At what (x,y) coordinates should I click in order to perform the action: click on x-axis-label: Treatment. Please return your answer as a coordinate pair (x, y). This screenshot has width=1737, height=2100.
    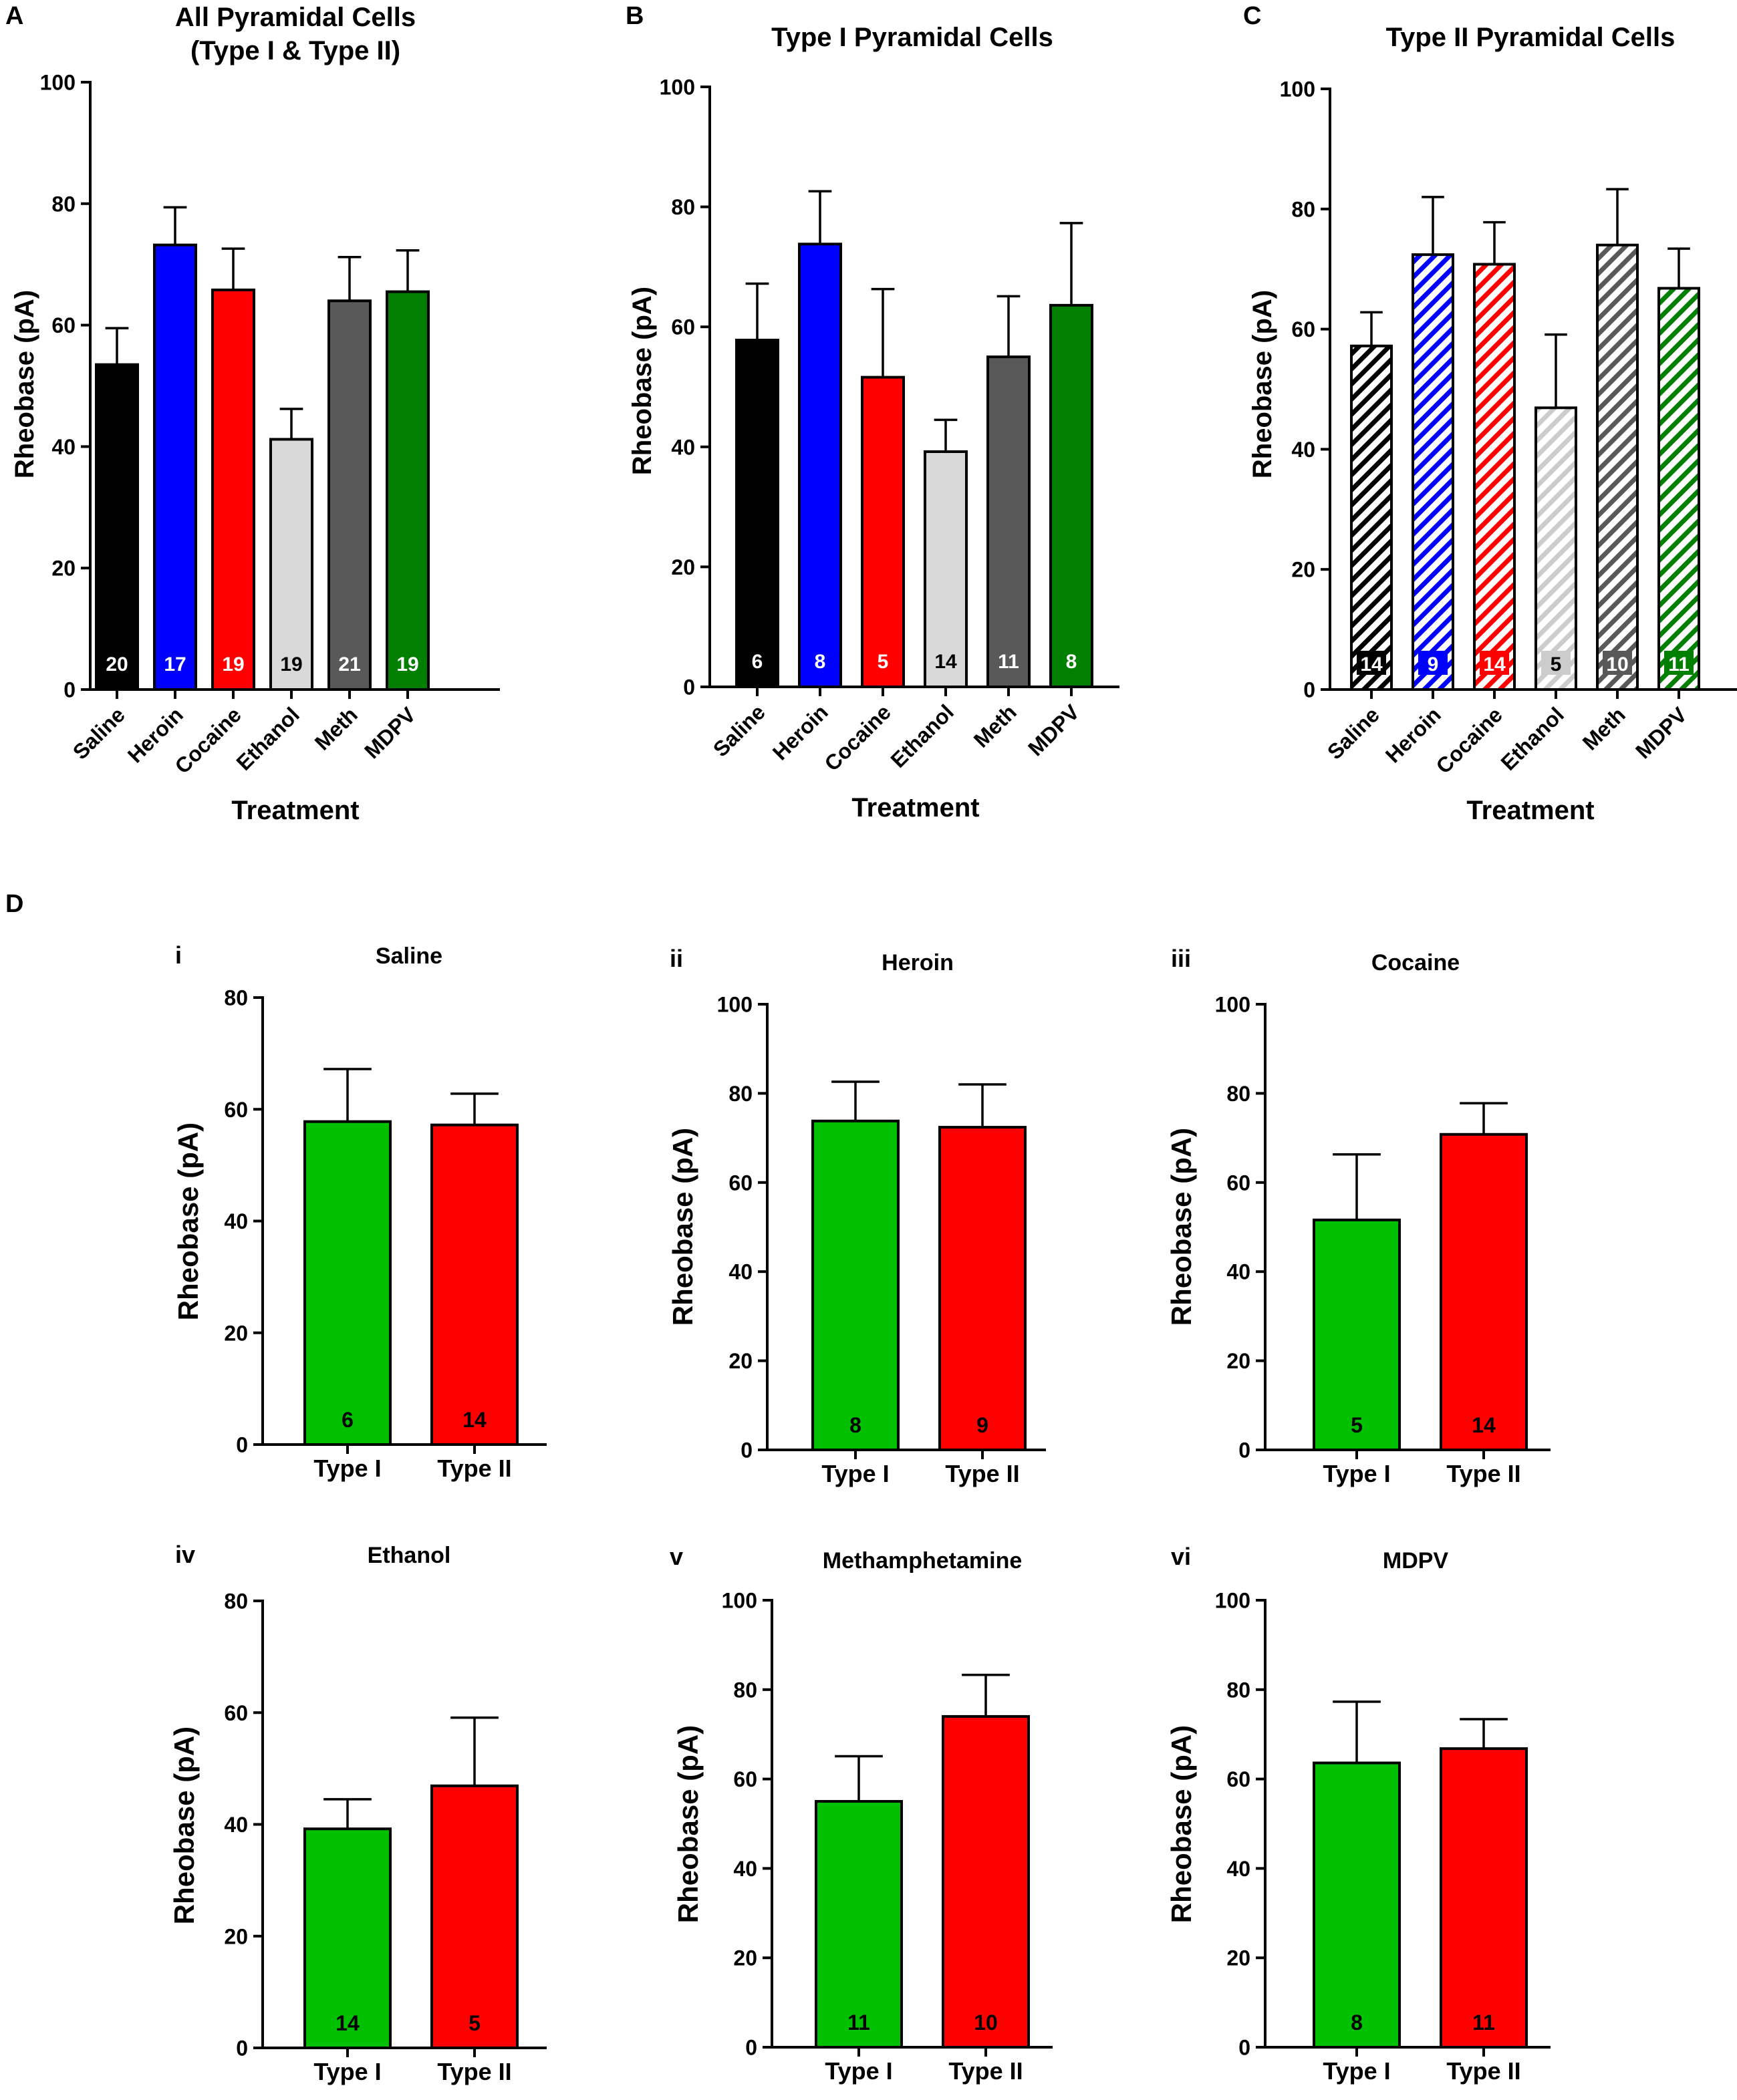
    Looking at the image, I should click on (915, 807).